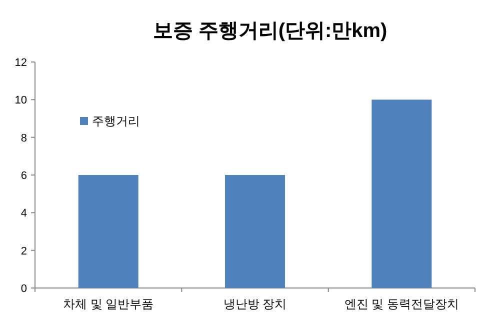 The image size is (481, 325). What do you see at coordinates (20, 63) in the screenshot?
I see `y-tick-label: 12` at bounding box center [20, 63].